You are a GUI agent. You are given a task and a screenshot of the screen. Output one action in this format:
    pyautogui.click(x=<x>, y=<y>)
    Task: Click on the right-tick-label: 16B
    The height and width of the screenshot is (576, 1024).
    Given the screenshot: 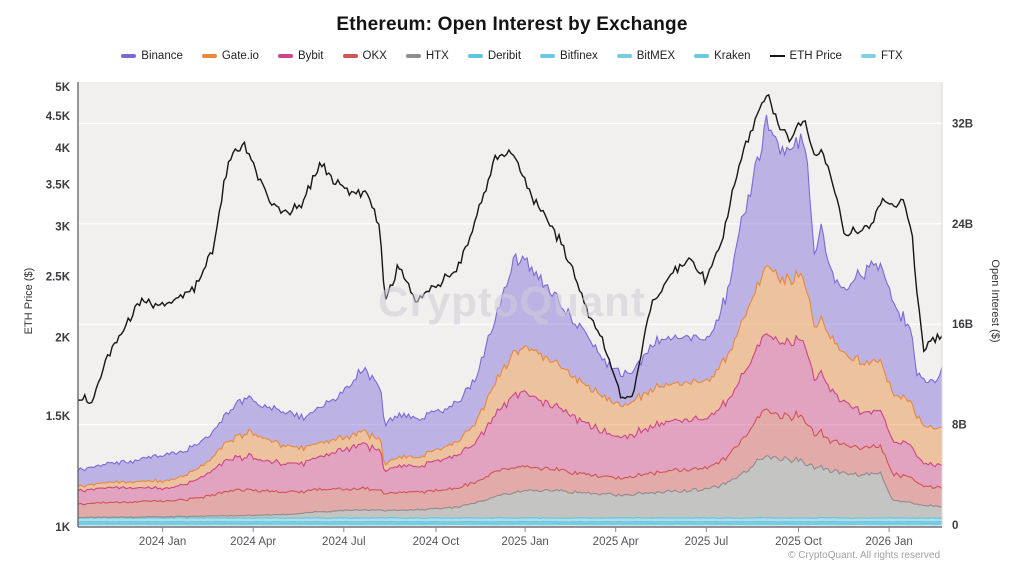 What is the action you would take?
    pyautogui.click(x=962, y=325)
    